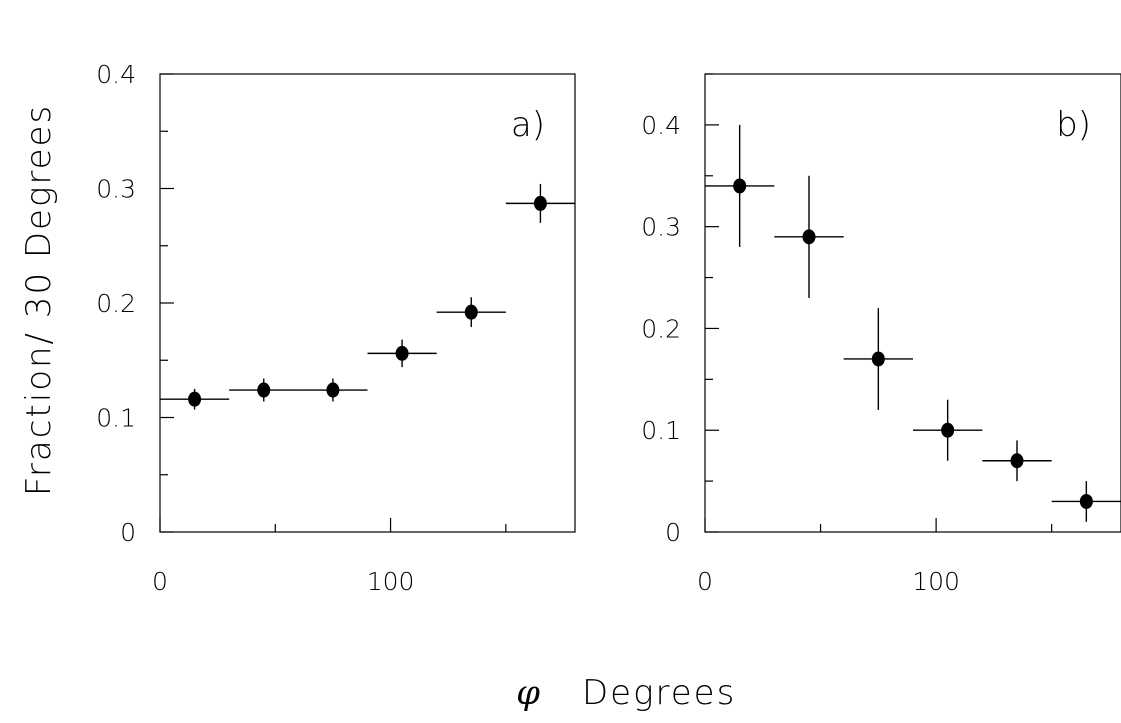  What do you see at coordinates (673, 532) in the screenshot?
I see `panel-b-y-tick-label: 0` at bounding box center [673, 532].